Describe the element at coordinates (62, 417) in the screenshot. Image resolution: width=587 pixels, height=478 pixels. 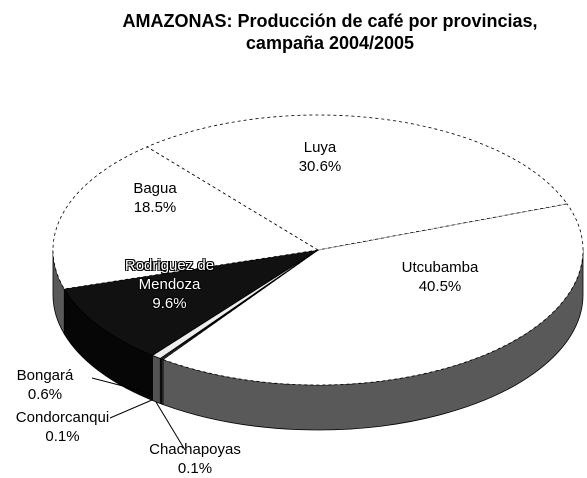
I see `category-label: Condorcanqui` at that location.